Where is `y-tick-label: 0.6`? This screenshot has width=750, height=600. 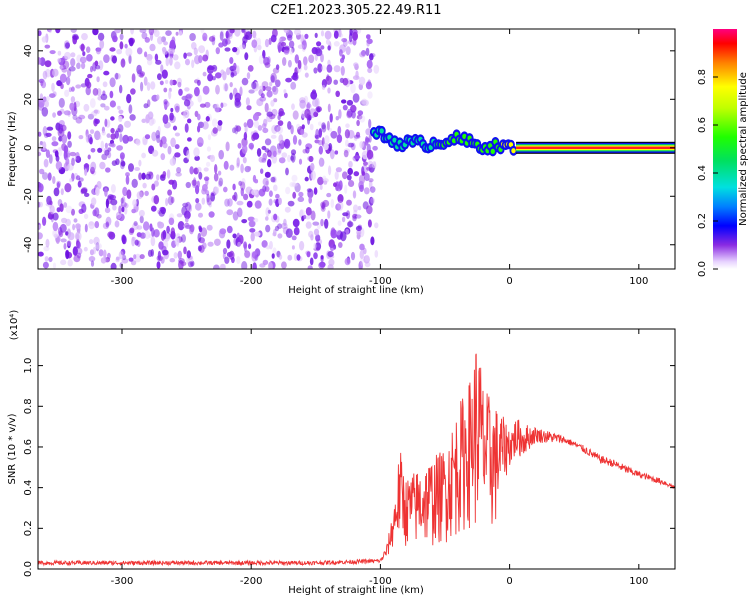
y-tick-label: 0.6 is located at coordinates (28, 447).